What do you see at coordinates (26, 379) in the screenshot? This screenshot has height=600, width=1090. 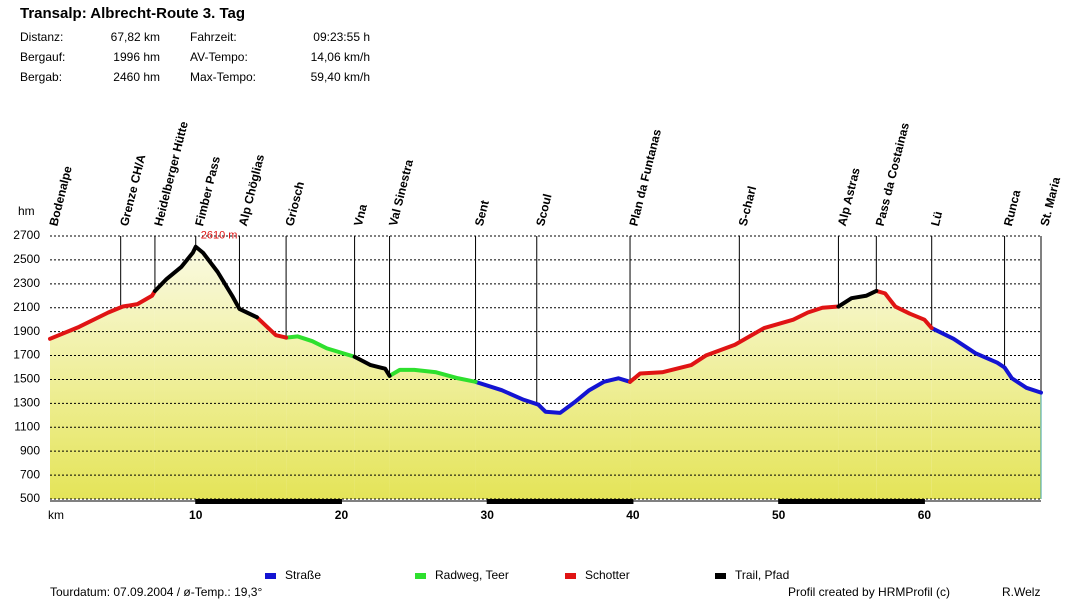 I see `y-tick-label: 1500` at bounding box center [26, 379].